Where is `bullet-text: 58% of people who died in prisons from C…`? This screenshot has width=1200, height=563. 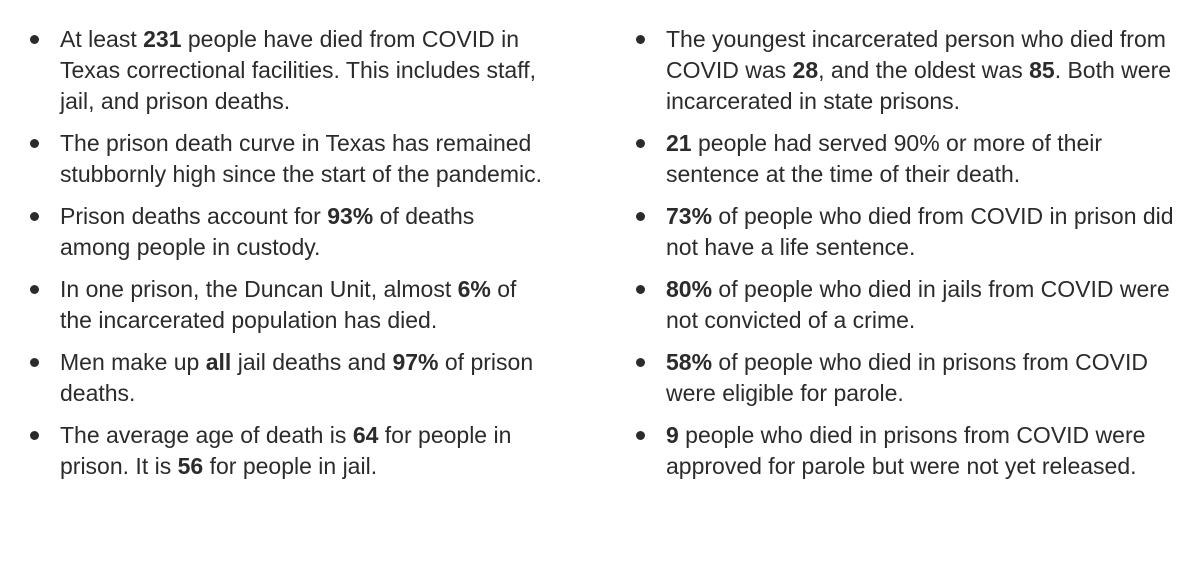 bullet-text: 58% of people who died in prisons from C… is located at coordinates (907, 377).